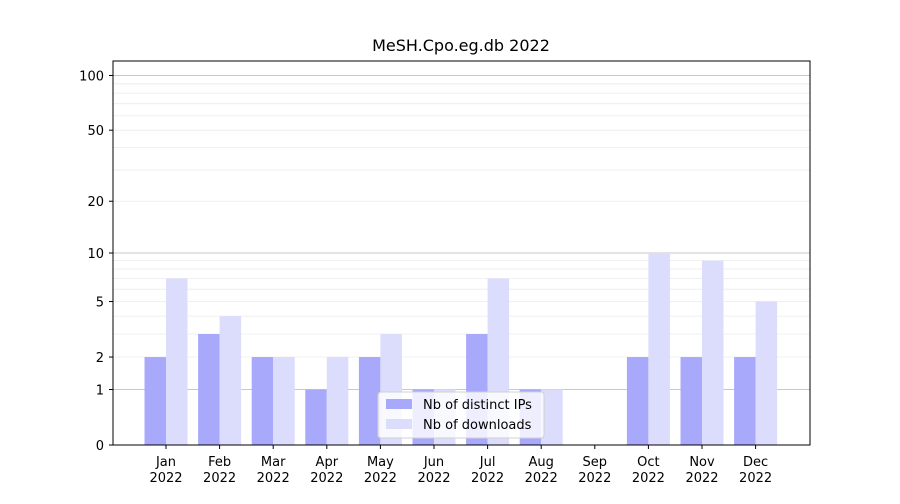  I want to click on x-tick-label: Jul 2022, so click(487, 470).